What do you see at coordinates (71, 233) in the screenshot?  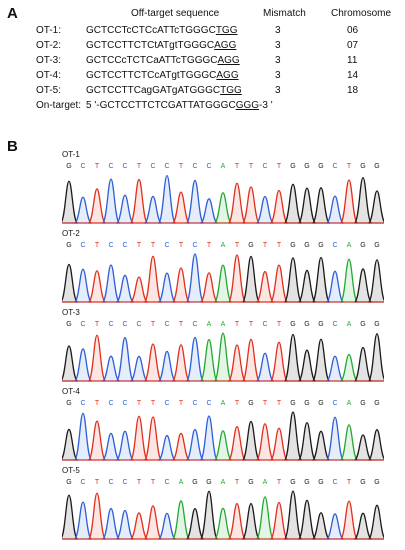 I see `trace-label: OT-2` at bounding box center [71, 233].